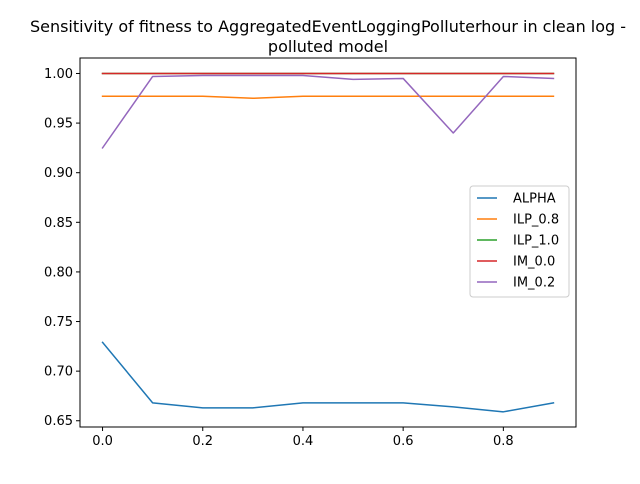  I want to click on series-line-alpha, so click(328, 377).